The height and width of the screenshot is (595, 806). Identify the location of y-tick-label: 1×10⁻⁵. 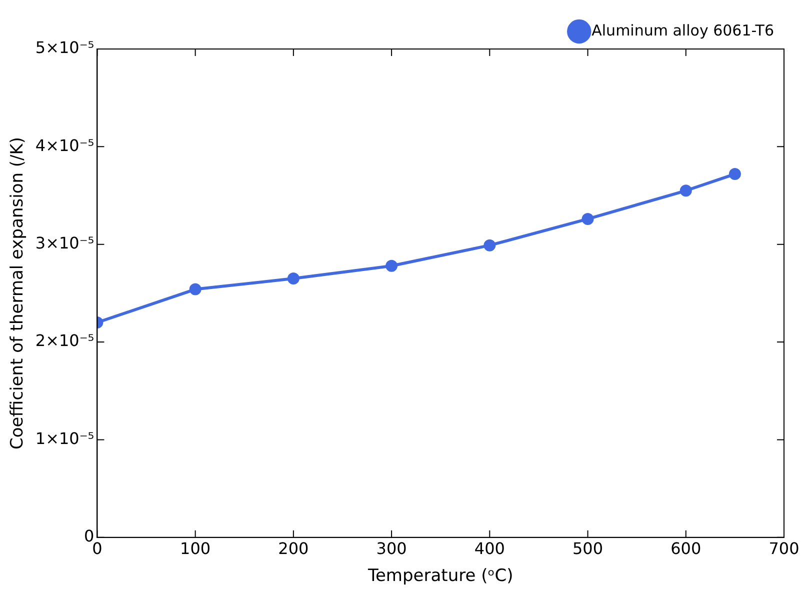
(64, 438).